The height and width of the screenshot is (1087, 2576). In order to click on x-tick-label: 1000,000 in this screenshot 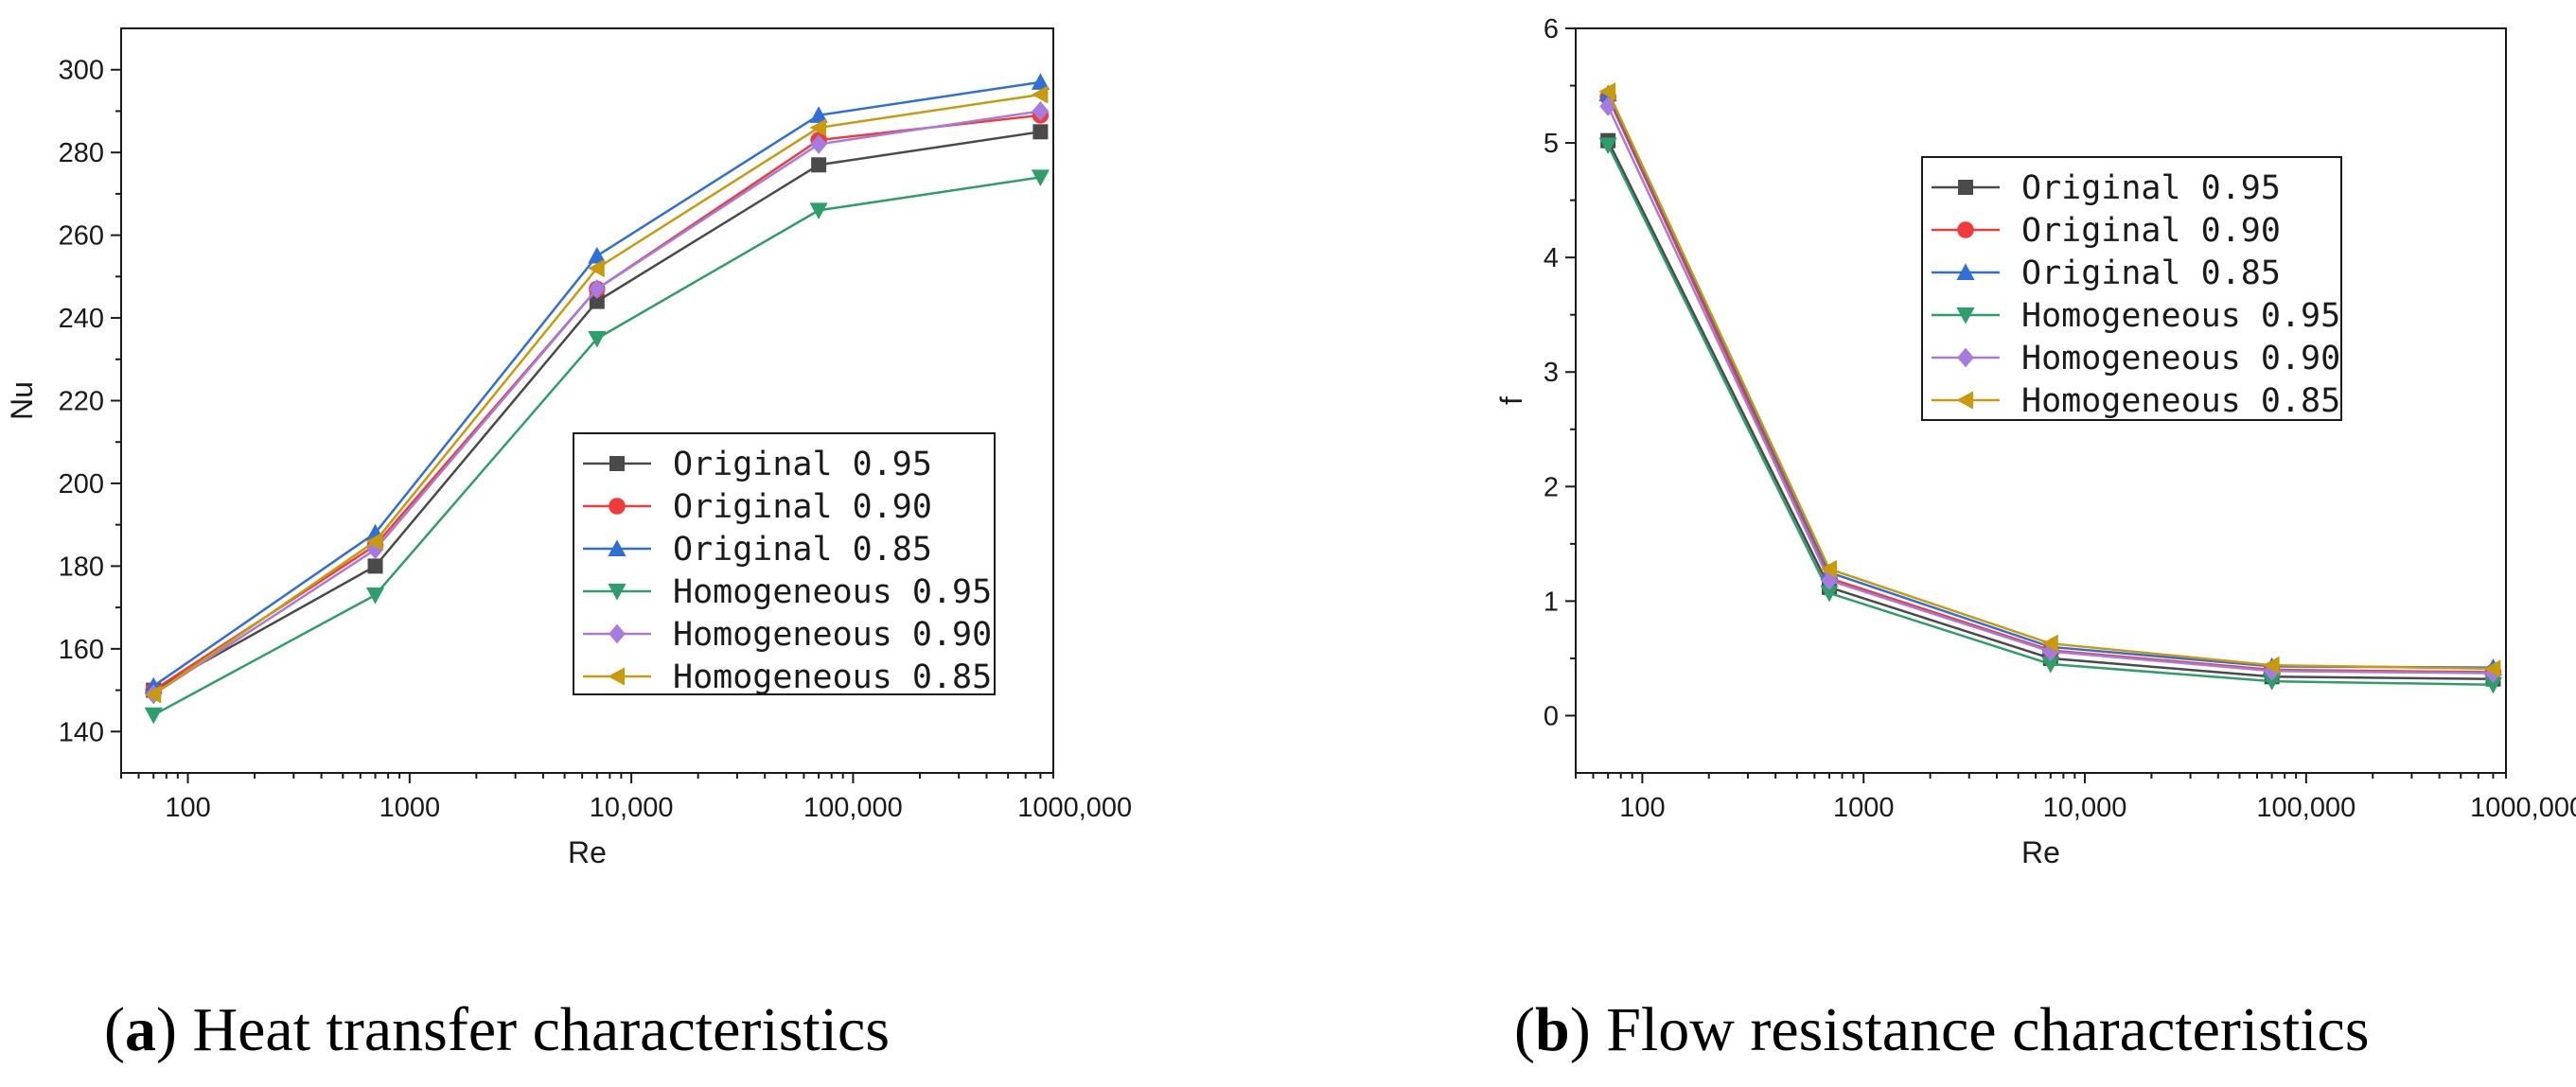, I will do `click(2523, 808)`.